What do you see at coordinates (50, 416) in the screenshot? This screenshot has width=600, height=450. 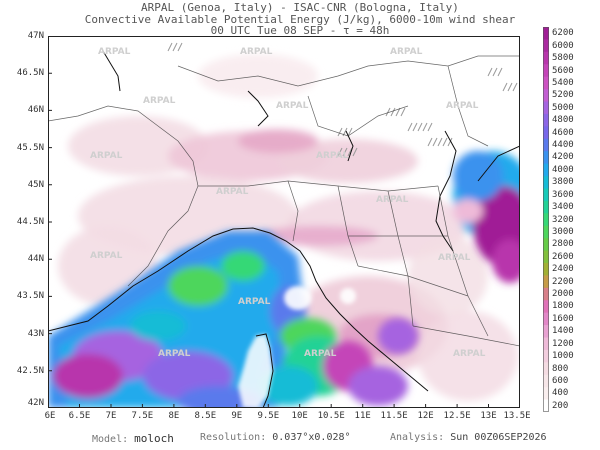 I see `lon-label: 6E` at bounding box center [50, 416].